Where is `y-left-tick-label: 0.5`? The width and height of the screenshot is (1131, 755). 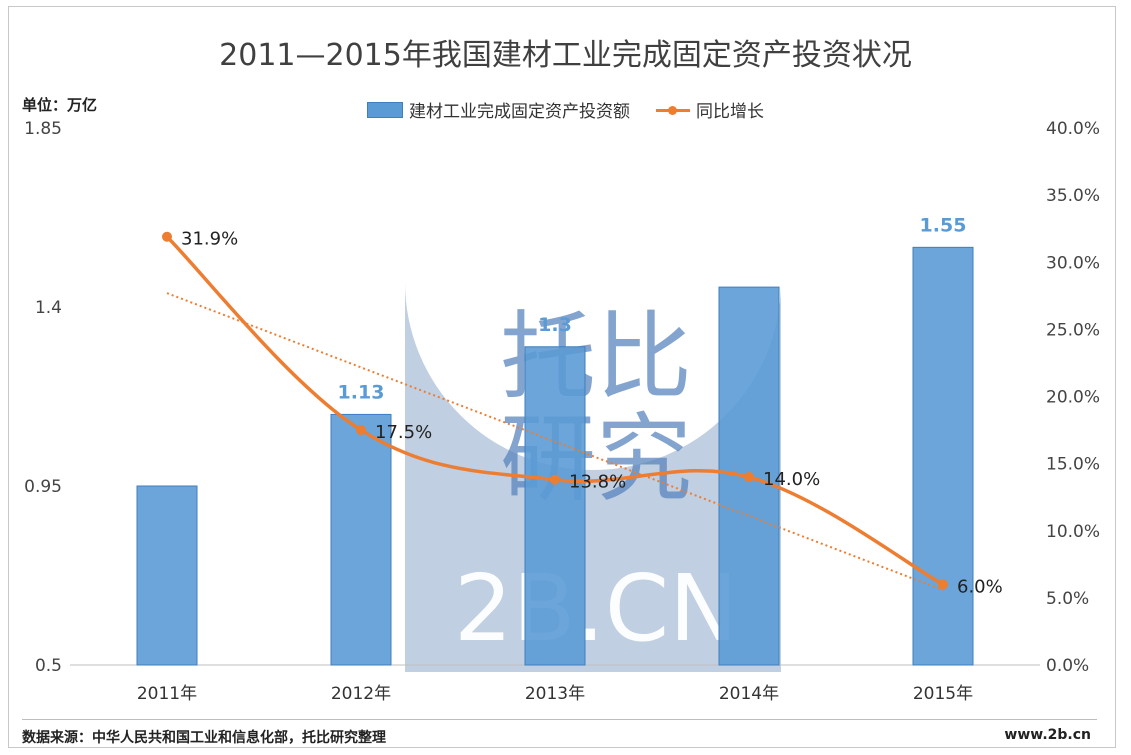
y-left-tick-label: 0.5 is located at coordinates (48, 666).